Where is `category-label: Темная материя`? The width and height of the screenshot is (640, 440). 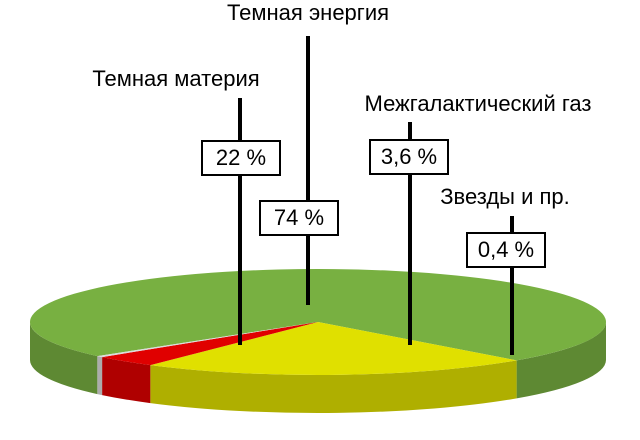 category-label: Темная материя is located at coordinates (175, 78).